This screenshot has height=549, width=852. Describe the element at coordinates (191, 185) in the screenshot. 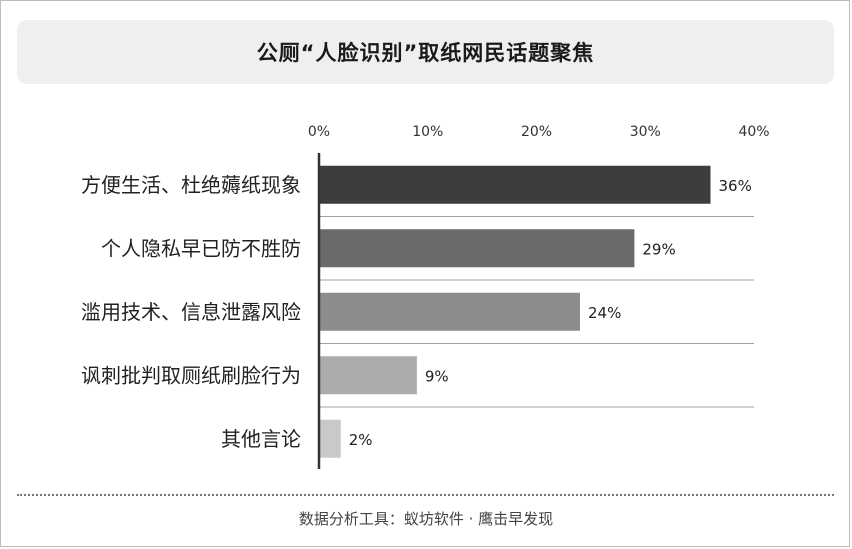

I see `category-label: 方便生活、杜绝薅纸现象` at that location.